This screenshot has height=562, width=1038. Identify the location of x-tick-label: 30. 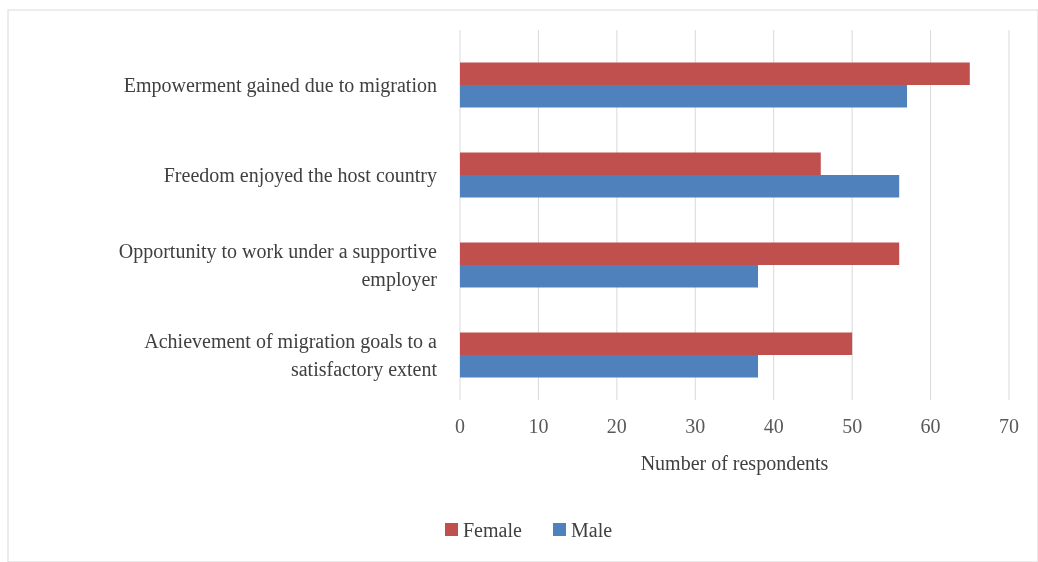
(695, 426).